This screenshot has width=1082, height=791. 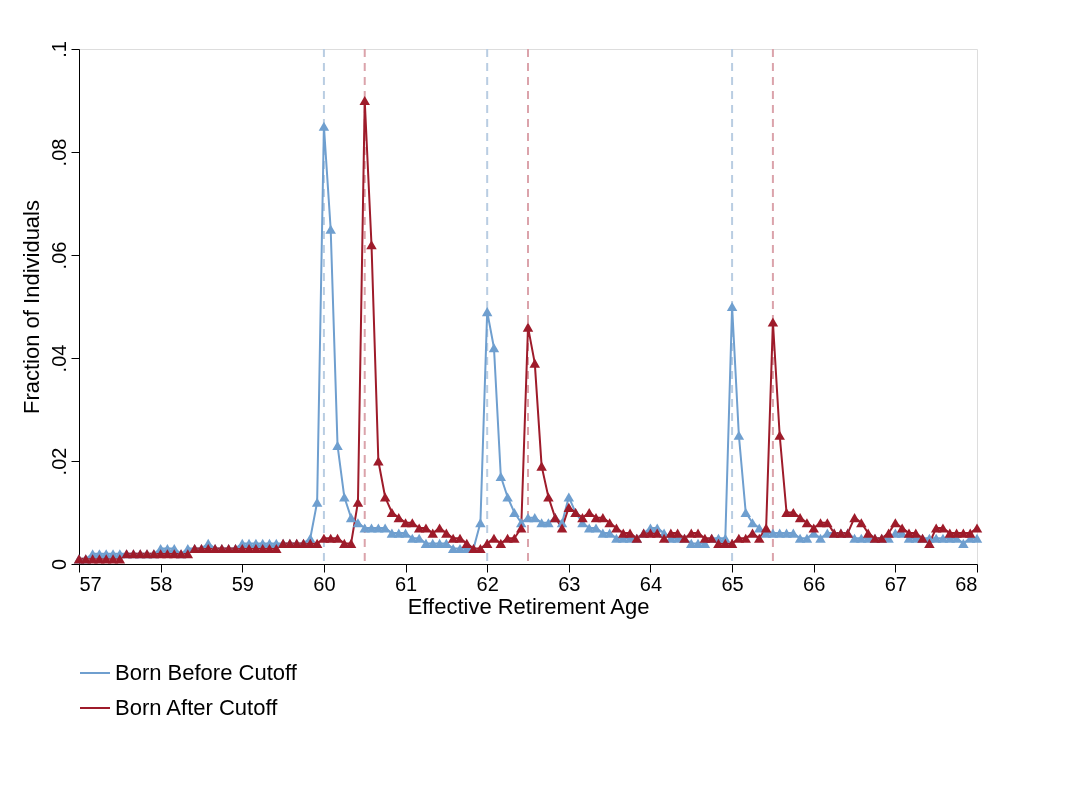 I want to click on y-axis-title: Fraction of Individuals, so click(x=31, y=307).